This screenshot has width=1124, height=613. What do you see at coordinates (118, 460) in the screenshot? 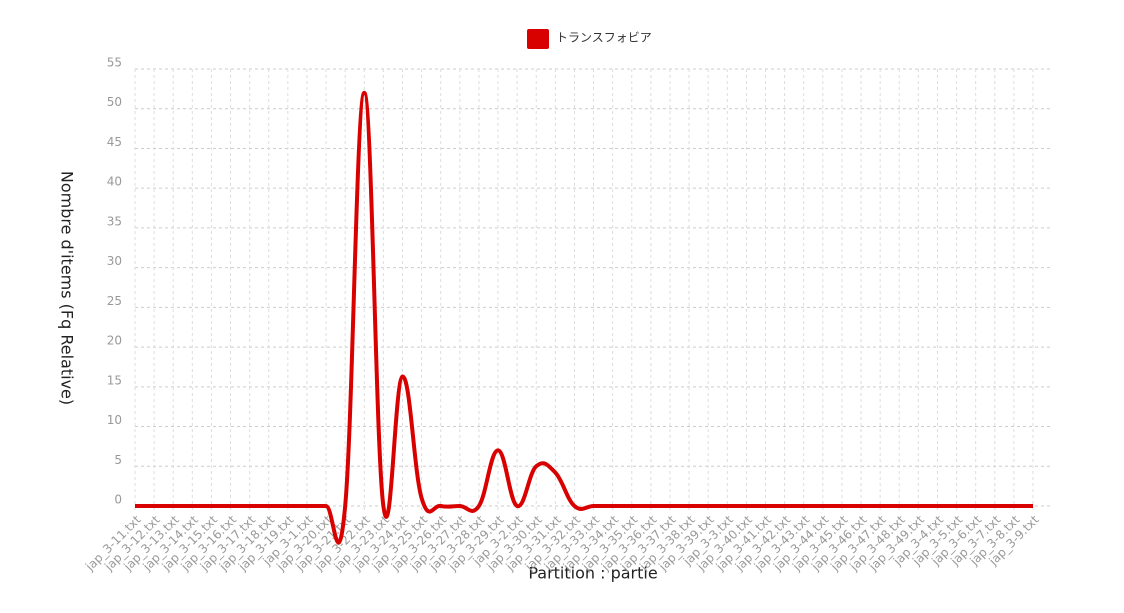
I see `y-tick-label: 5` at bounding box center [118, 460].